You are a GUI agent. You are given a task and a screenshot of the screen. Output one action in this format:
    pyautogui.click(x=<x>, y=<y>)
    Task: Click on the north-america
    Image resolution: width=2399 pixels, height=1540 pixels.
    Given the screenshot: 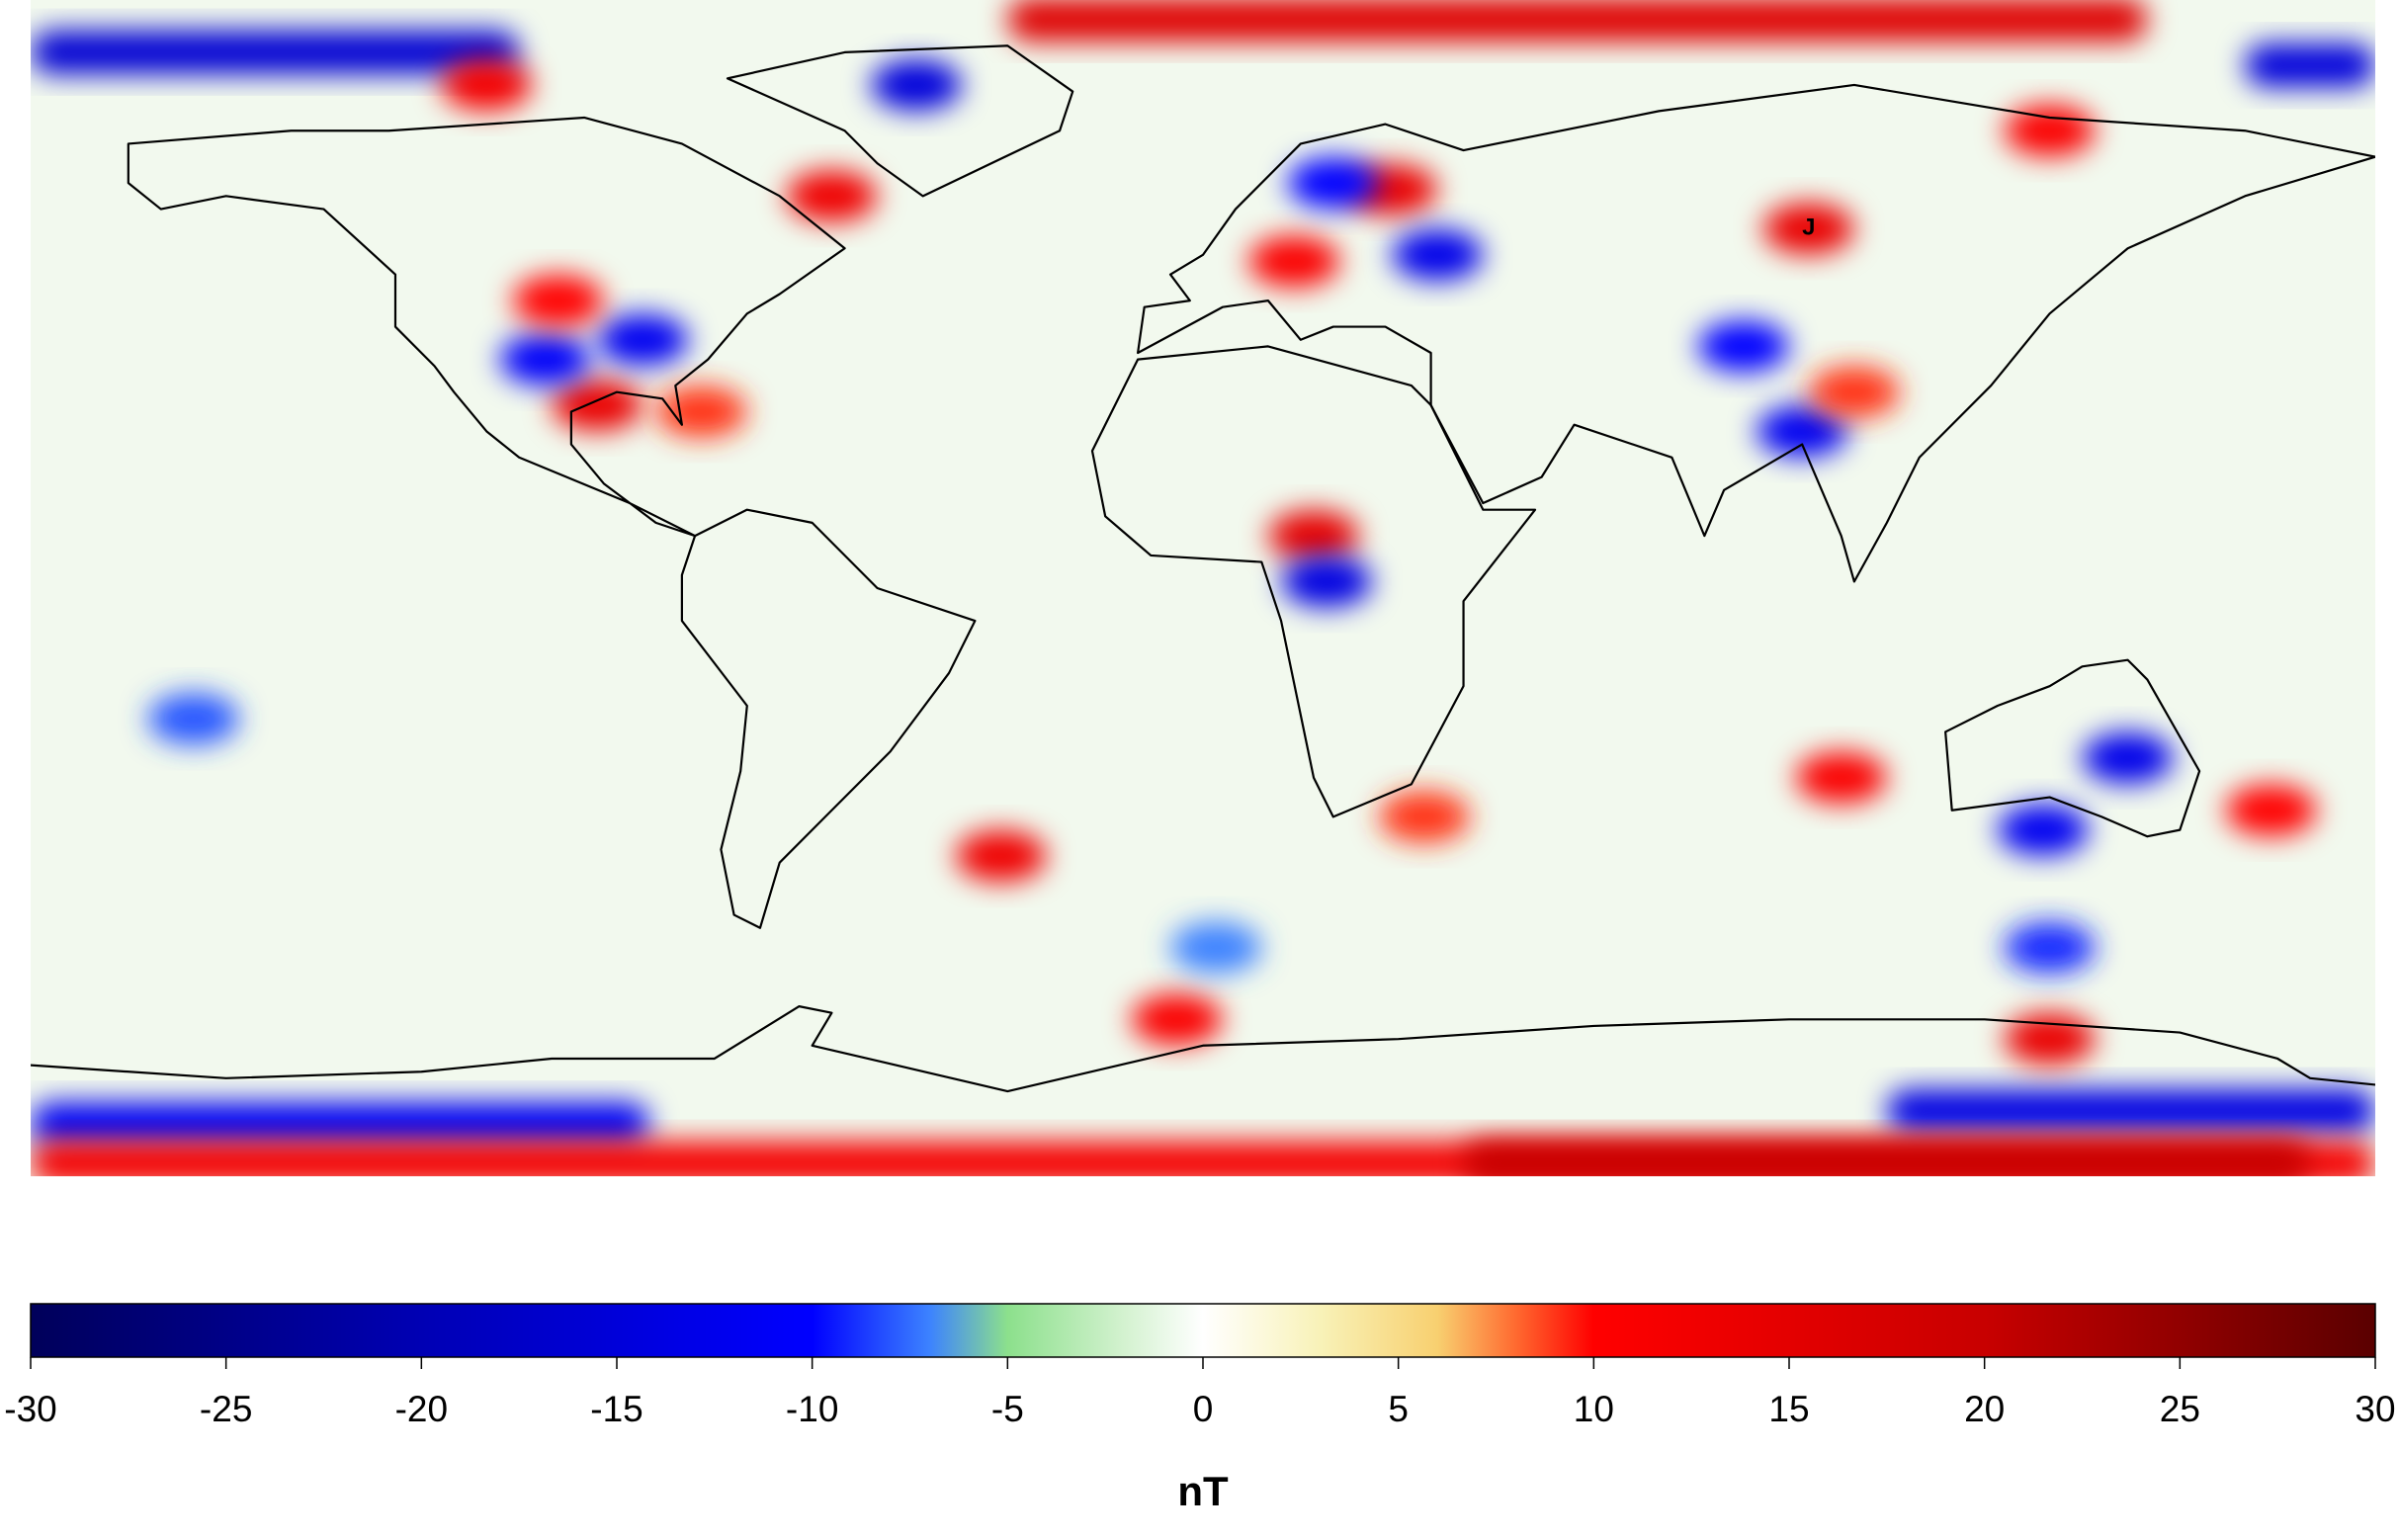 What is the action you would take?
    pyautogui.click(x=487, y=327)
    